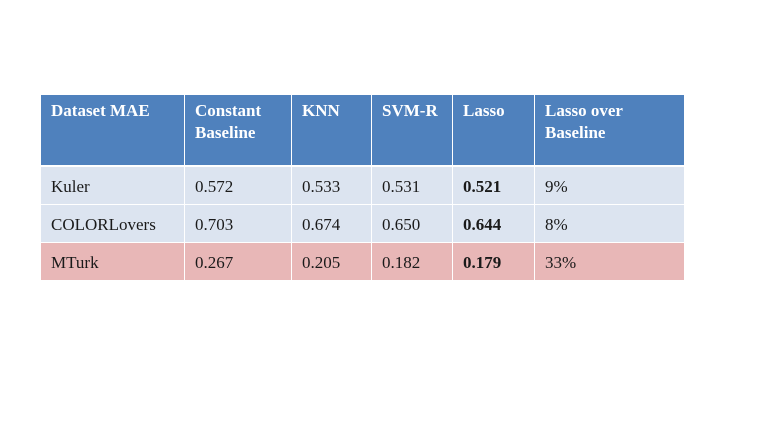 Image resolution: width=768 pixels, height=432 pixels. I want to click on table-row-kuler: Kuler 0.572 0.533 0.531 0.521 9%, so click(362, 185).